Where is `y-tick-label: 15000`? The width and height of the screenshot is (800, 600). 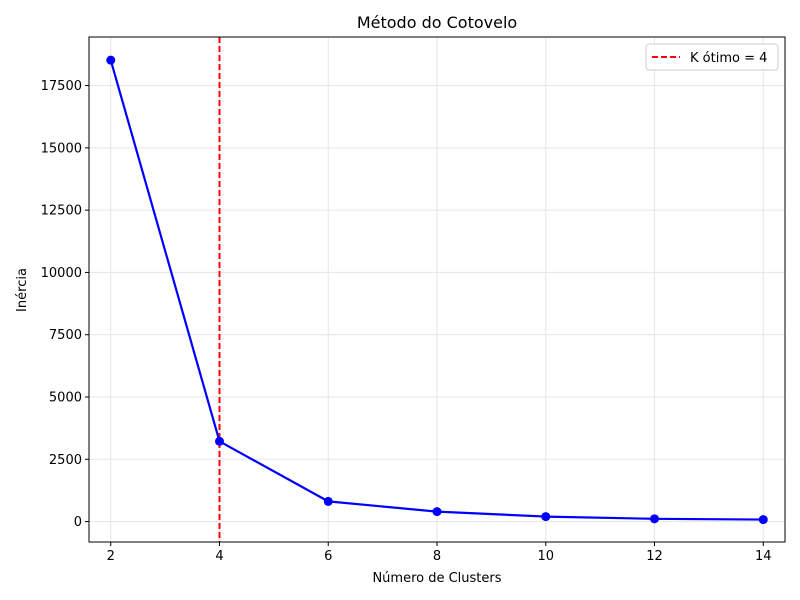
y-tick-label: 15000 is located at coordinates (61, 148).